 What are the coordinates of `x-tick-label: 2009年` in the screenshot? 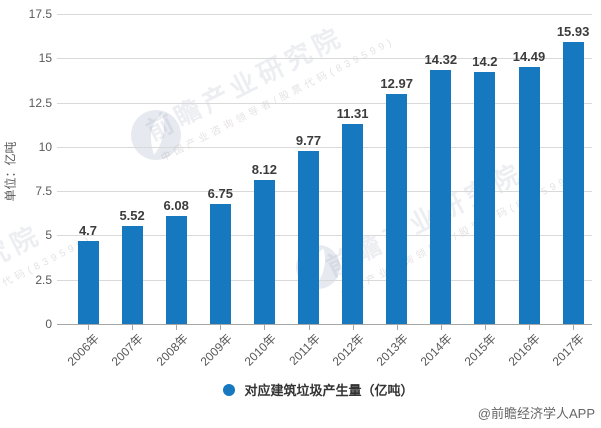 It's located at (216, 350).